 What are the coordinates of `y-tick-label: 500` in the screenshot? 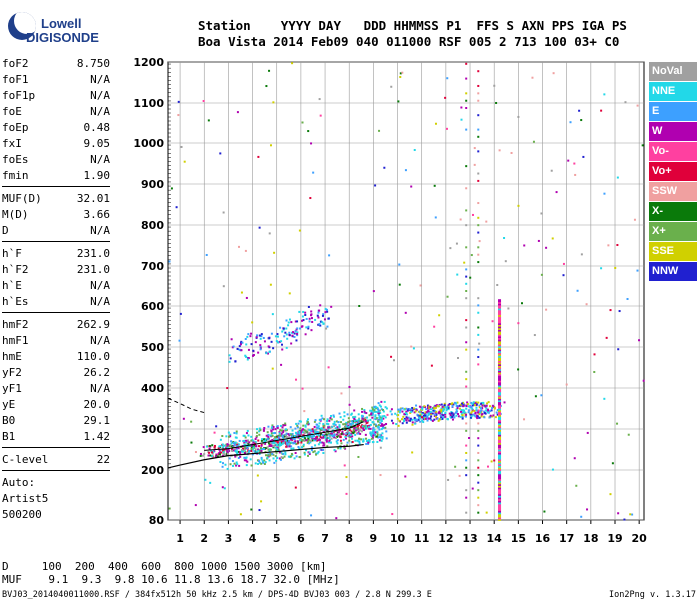 It's located at (152, 347).